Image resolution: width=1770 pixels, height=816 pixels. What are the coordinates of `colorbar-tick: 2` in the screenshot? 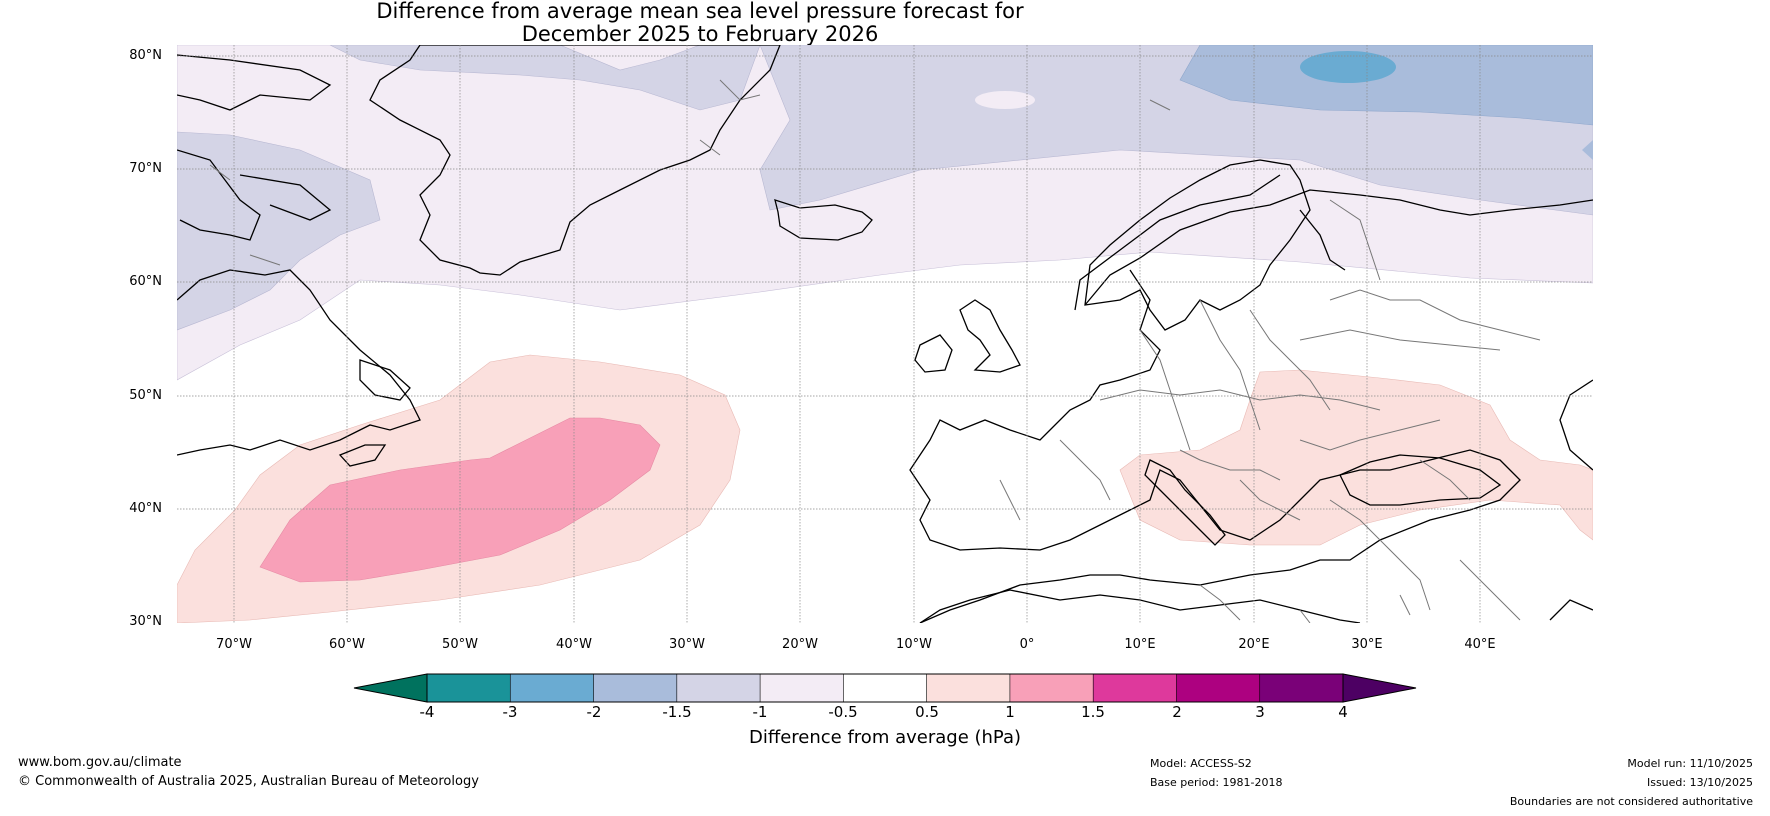 It's located at (1177, 712).